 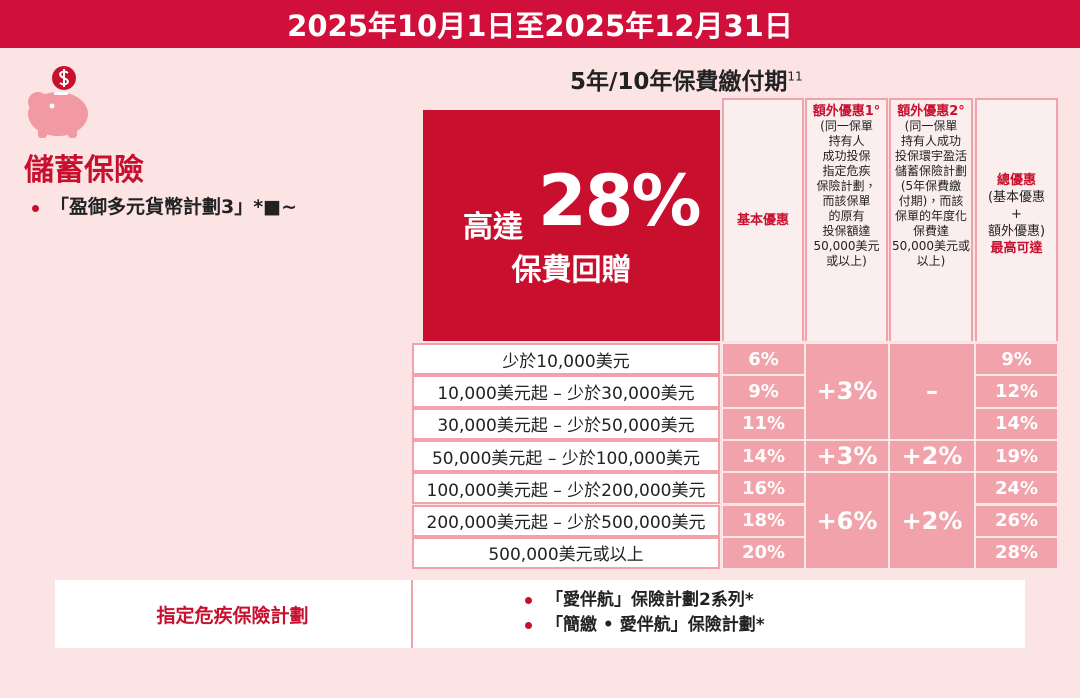 I want to click on header-line: 儲蓄保險計劃, so click(x=930, y=171).